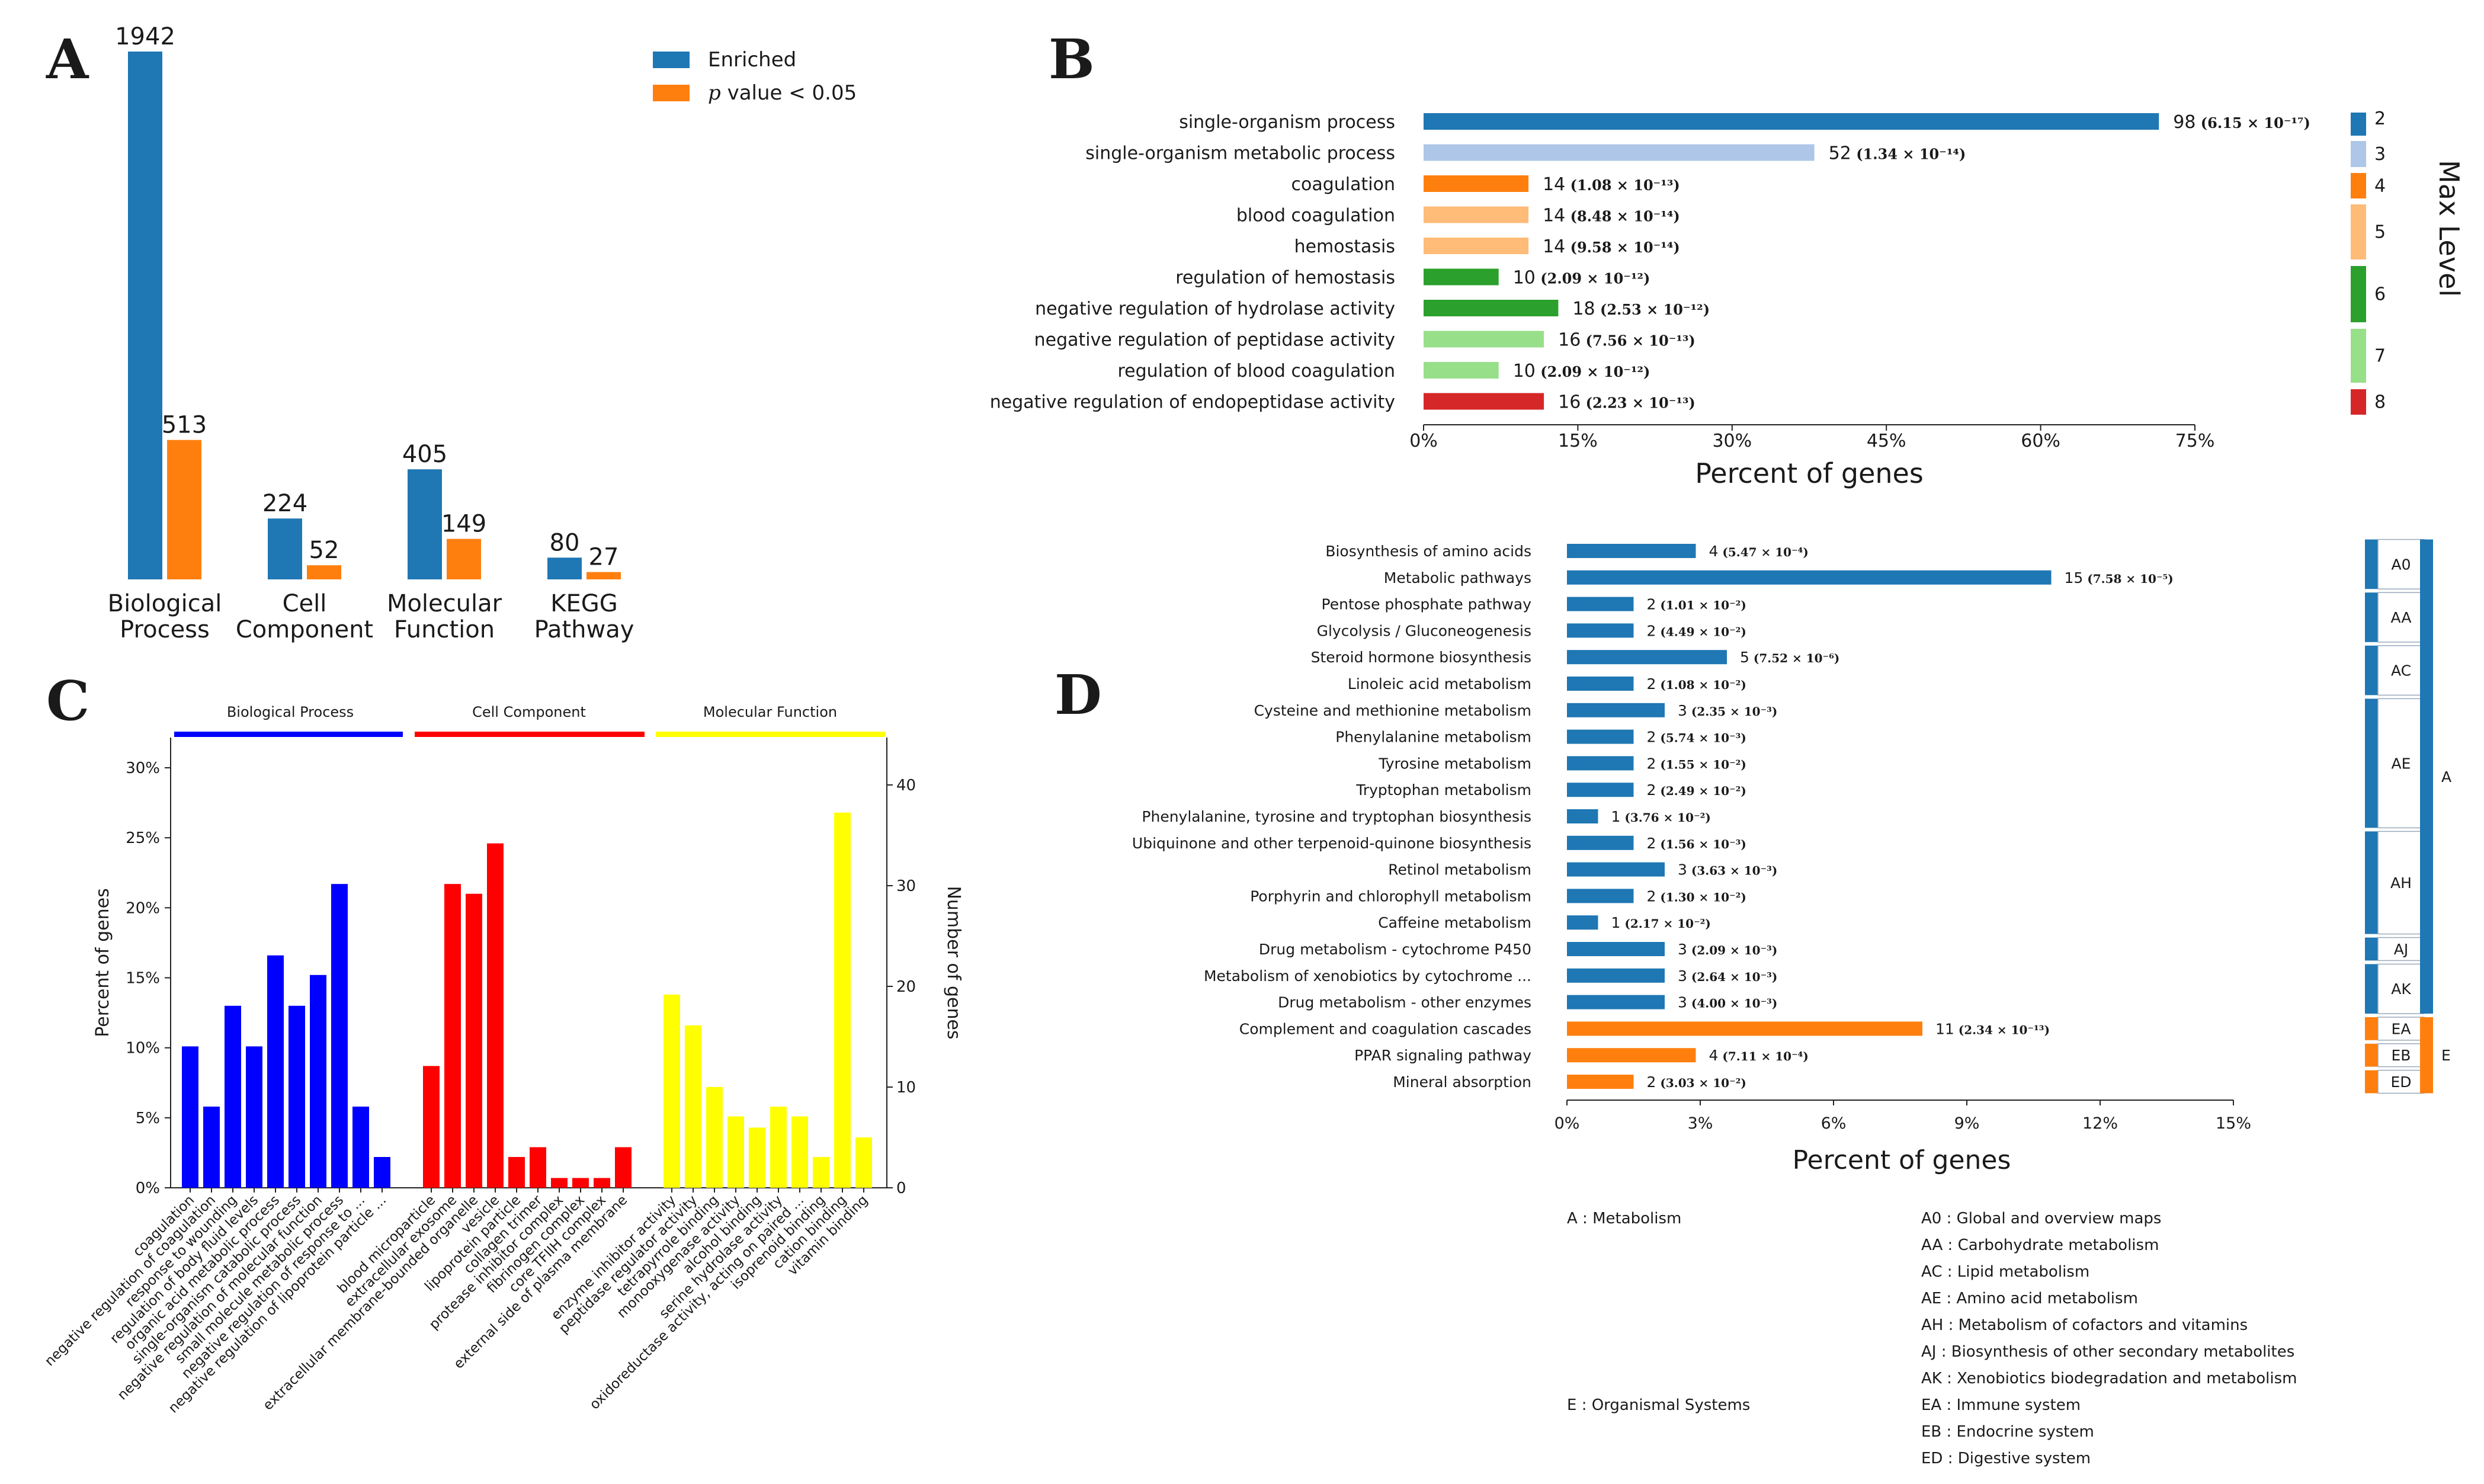  I want to click on bar-d-annotation-11: 2 (1.56 × 10⁻³), so click(1696, 843).